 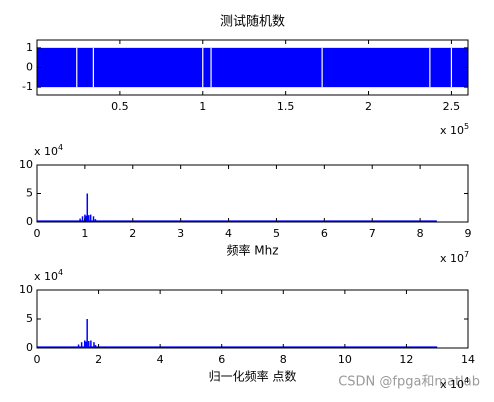 What do you see at coordinates (27, 86) in the screenshot?
I see `y-tick-label: -1` at bounding box center [27, 86].